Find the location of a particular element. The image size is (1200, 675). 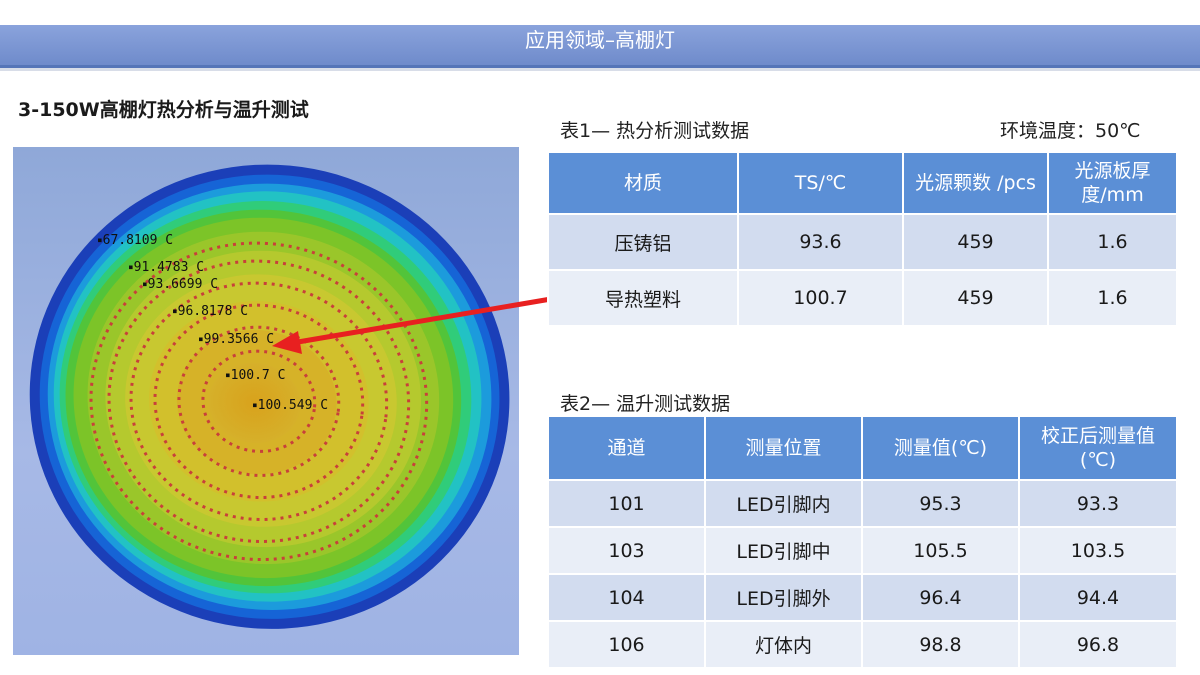

table-cell: 96.8 is located at coordinates (1098, 644).